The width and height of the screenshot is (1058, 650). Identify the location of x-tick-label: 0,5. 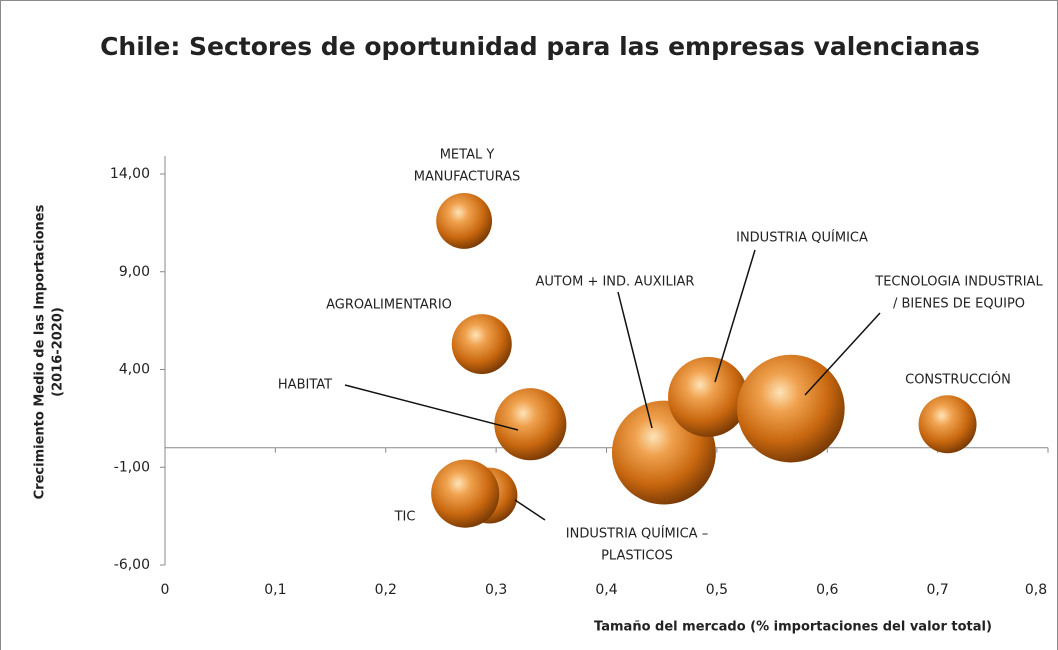
(717, 590).